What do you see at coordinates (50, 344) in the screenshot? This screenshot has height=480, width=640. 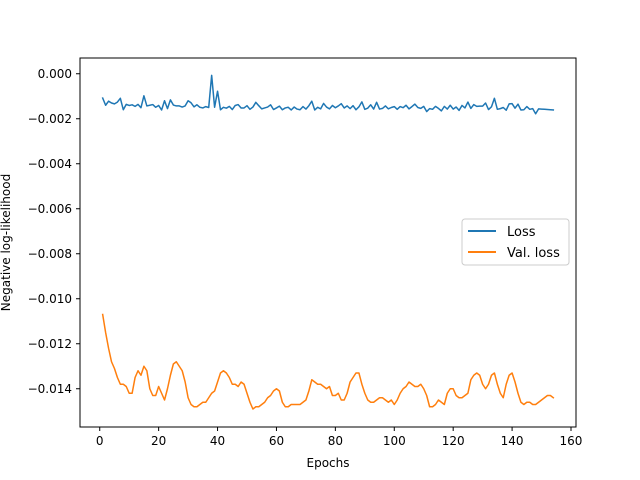 I see `y-tick-label: −0.012` at bounding box center [50, 344].